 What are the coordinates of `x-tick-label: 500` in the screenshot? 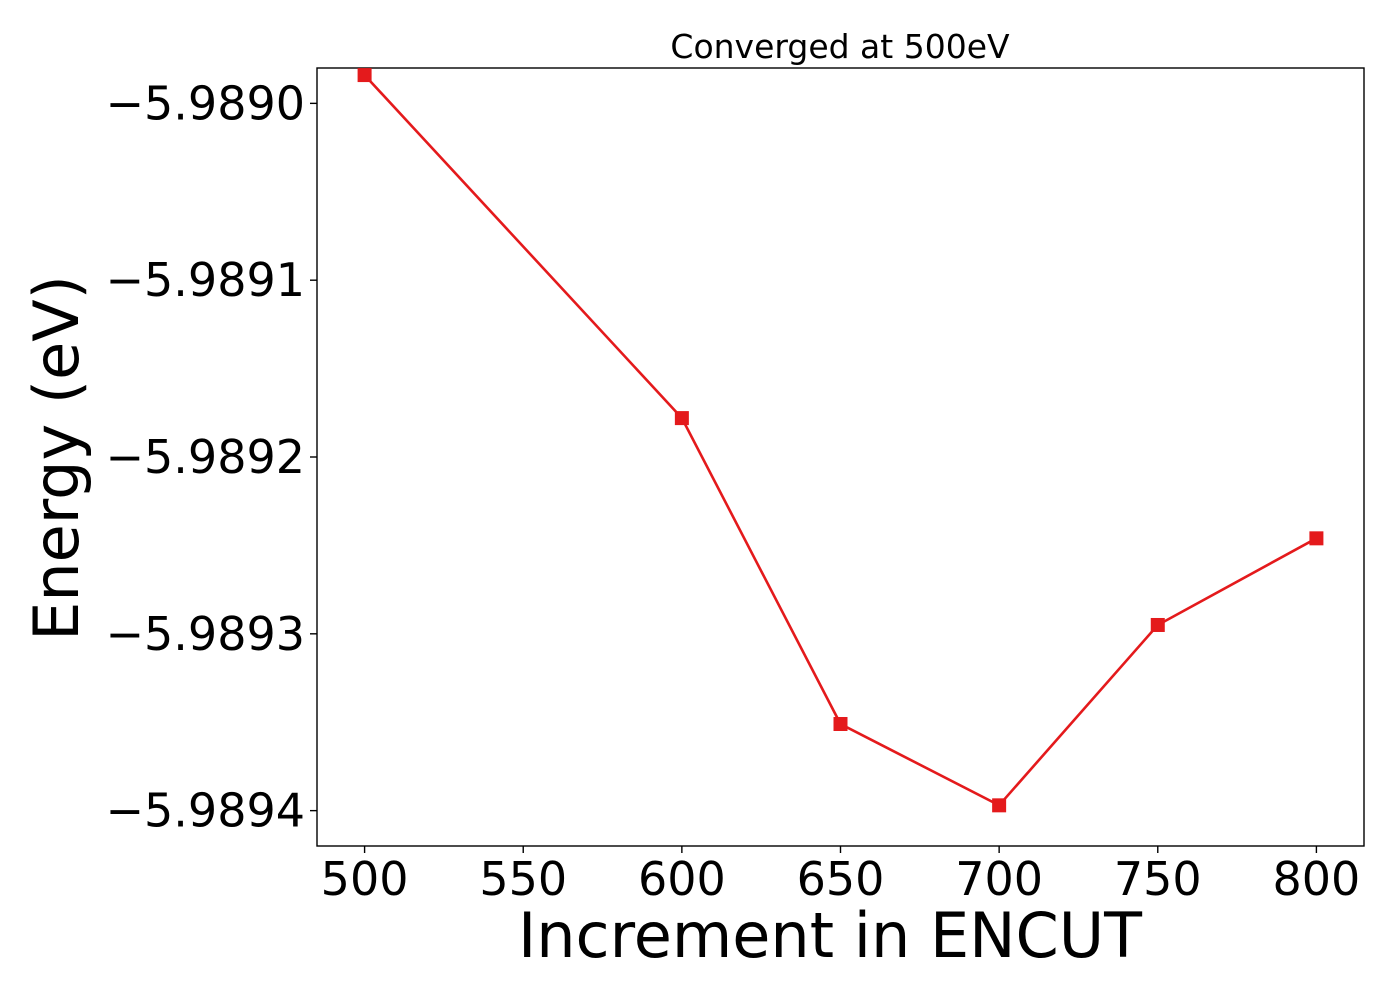 It's located at (365, 879).